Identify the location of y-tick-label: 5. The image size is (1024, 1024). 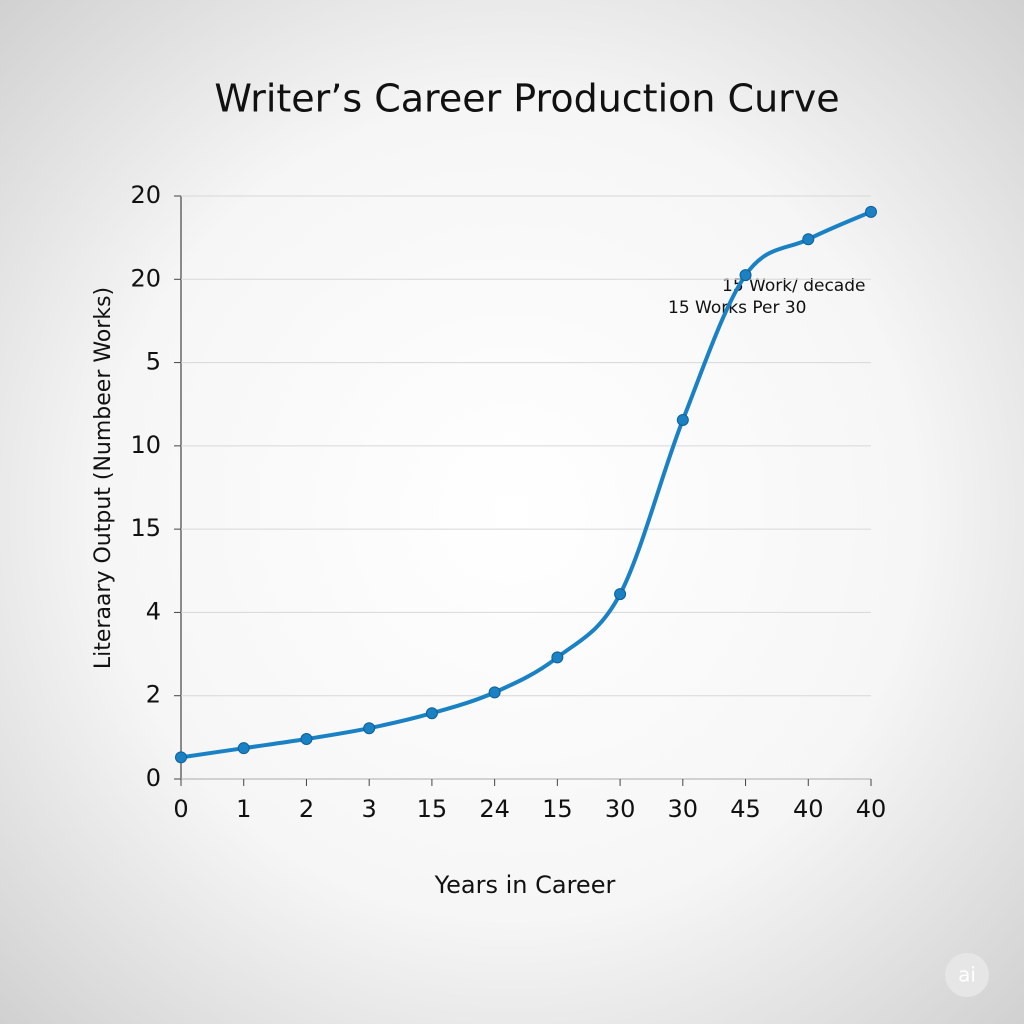
(153, 362).